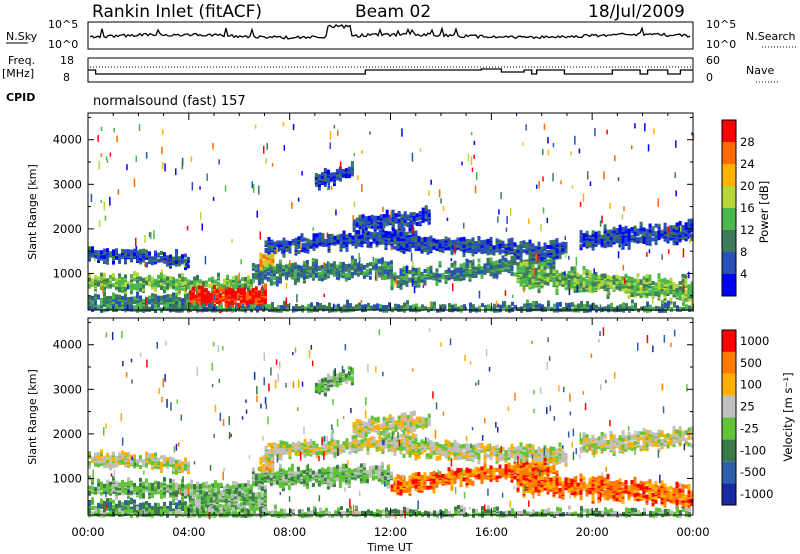 The height and width of the screenshot is (554, 800). What do you see at coordinates (169, 101) in the screenshot?
I see `cpid-text: normalsound (fast) 157` at bounding box center [169, 101].